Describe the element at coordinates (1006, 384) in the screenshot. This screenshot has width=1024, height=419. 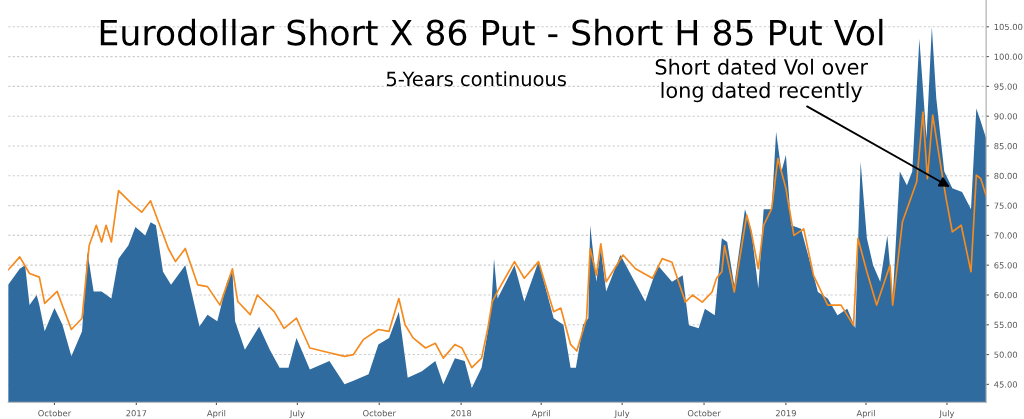
I see `y-tick-label: 45.00` at that location.